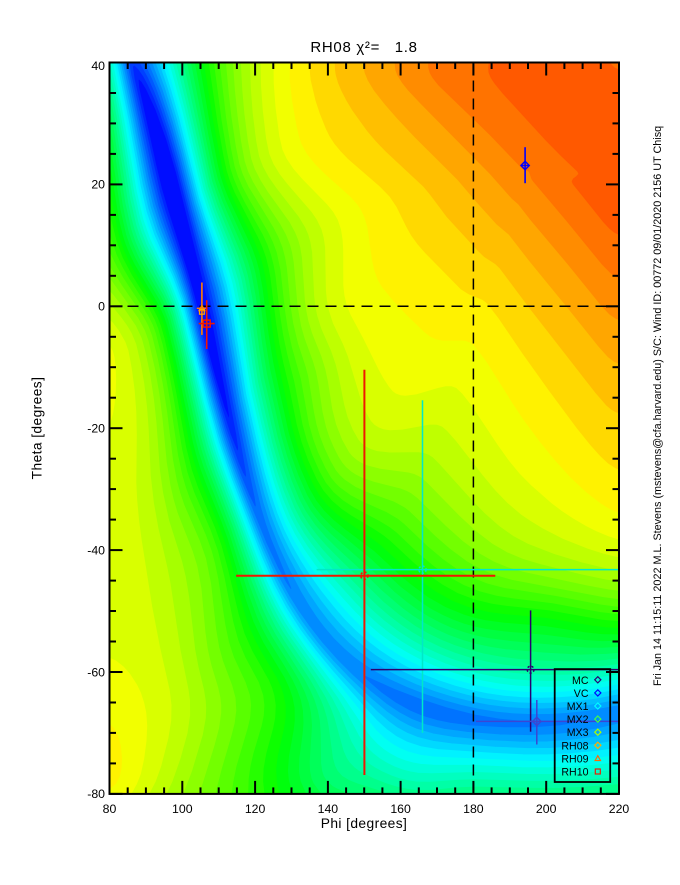 This screenshot has height=885, width=680. Describe the element at coordinates (96, 672) in the screenshot. I see `svg-text: -60` at that location.